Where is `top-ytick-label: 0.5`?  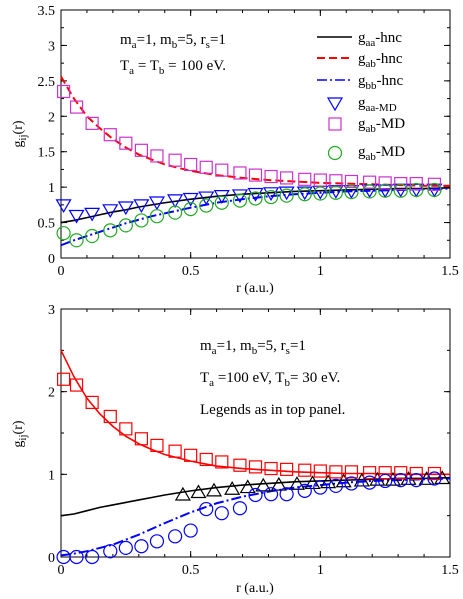 top-ytick-label: 0.5 is located at coordinates (47, 224).